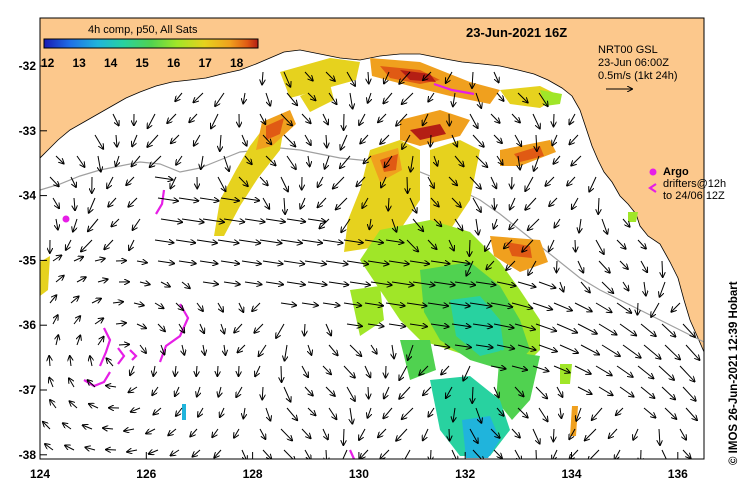 This screenshot has width=749, height=496. What do you see at coordinates (28, 260) in the screenshot?
I see `y-tick-label: -35` at bounding box center [28, 260].